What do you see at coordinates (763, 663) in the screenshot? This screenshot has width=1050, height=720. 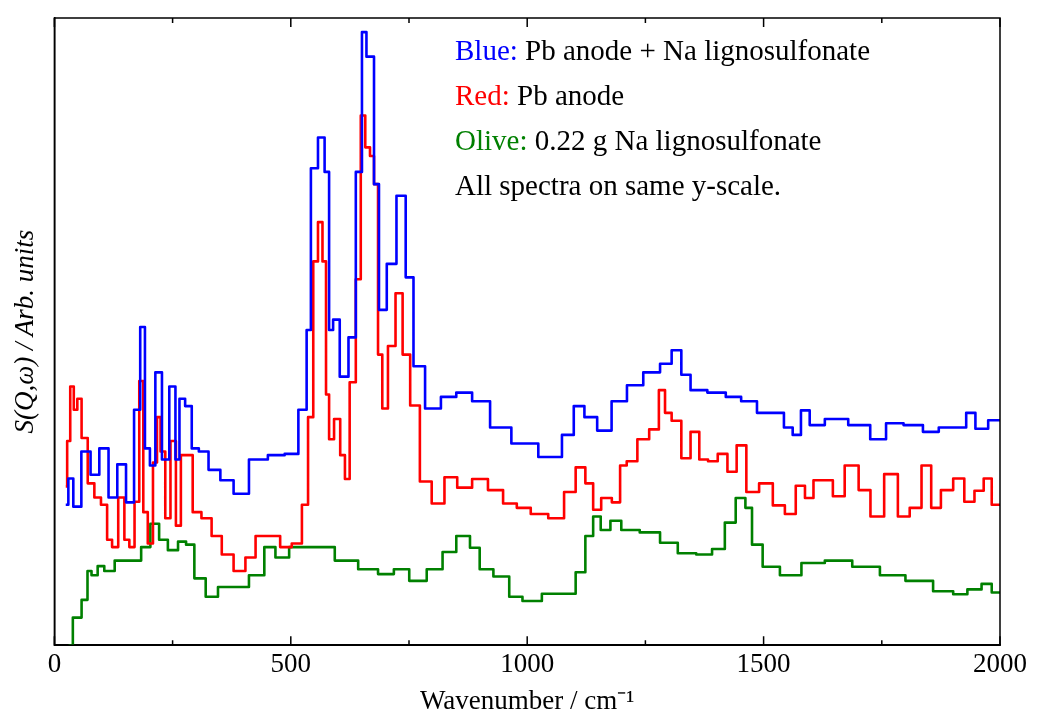 I see `x-tick-label: 1500` at bounding box center [763, 663].